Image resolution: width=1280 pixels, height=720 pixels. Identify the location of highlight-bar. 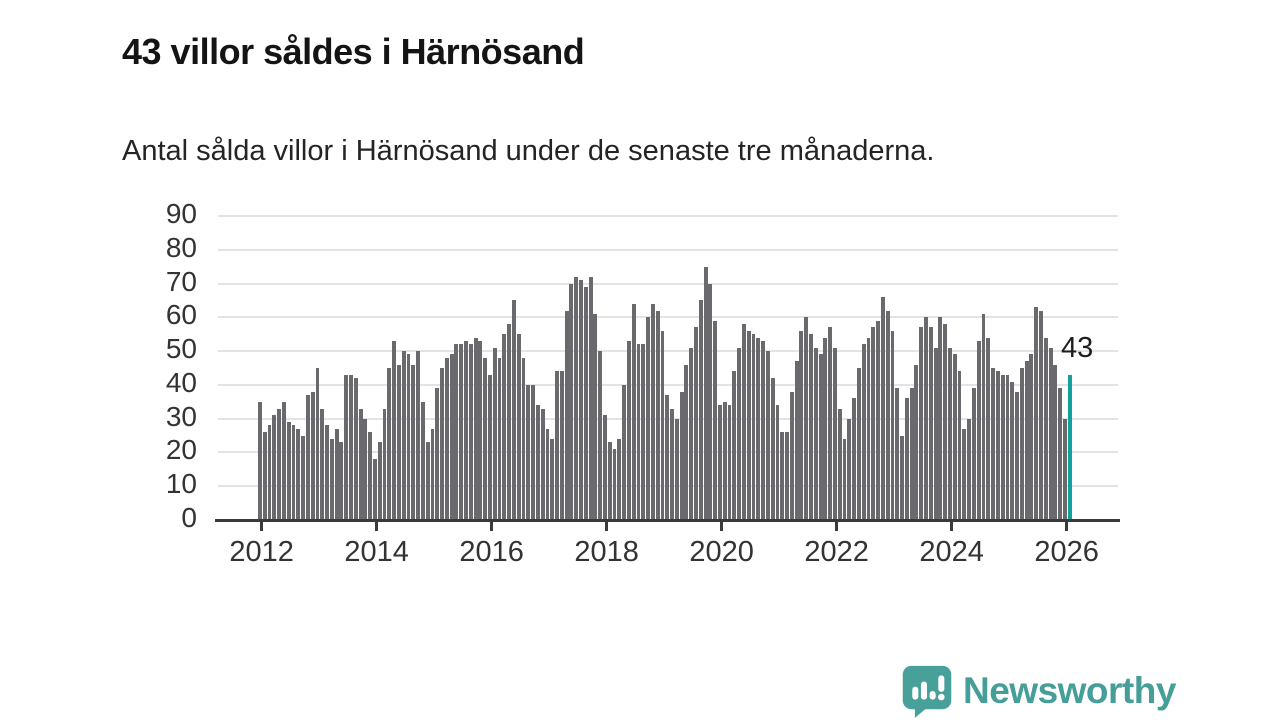
(1070, 447).